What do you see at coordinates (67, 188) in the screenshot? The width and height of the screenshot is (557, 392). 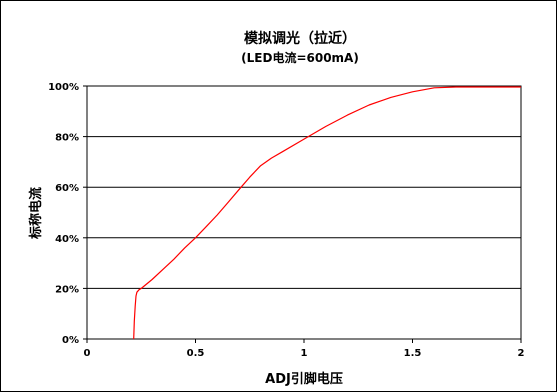 I see `y-tick-label: 60%` at bounding box center [67, 188].